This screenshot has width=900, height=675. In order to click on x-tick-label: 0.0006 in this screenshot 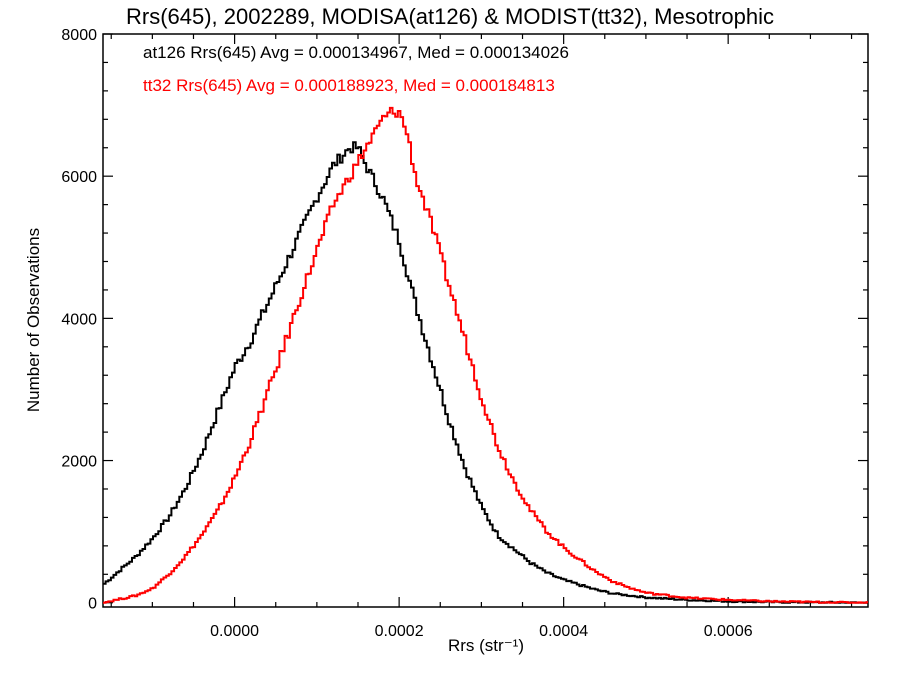, I will do `click(728, 631)`.